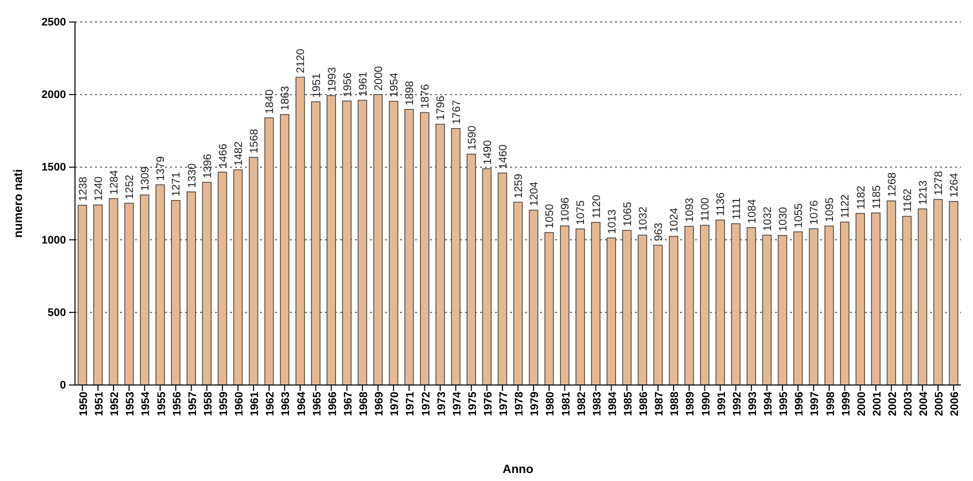  Describe the element at coordinates (908, 200) in the screenshot. I see `data-label: 1162` at that location.